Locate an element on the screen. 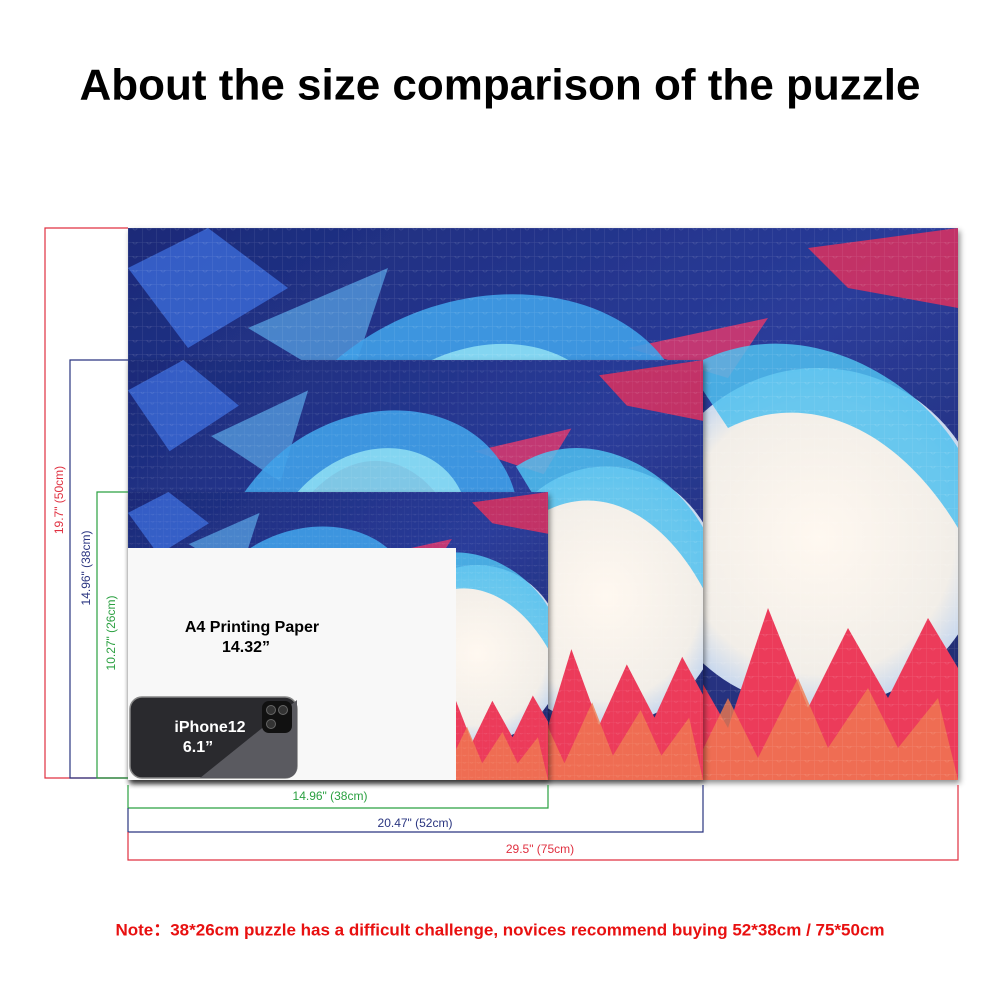  height-label: 14.96" (38cm) is located at coordinates (86, 568).